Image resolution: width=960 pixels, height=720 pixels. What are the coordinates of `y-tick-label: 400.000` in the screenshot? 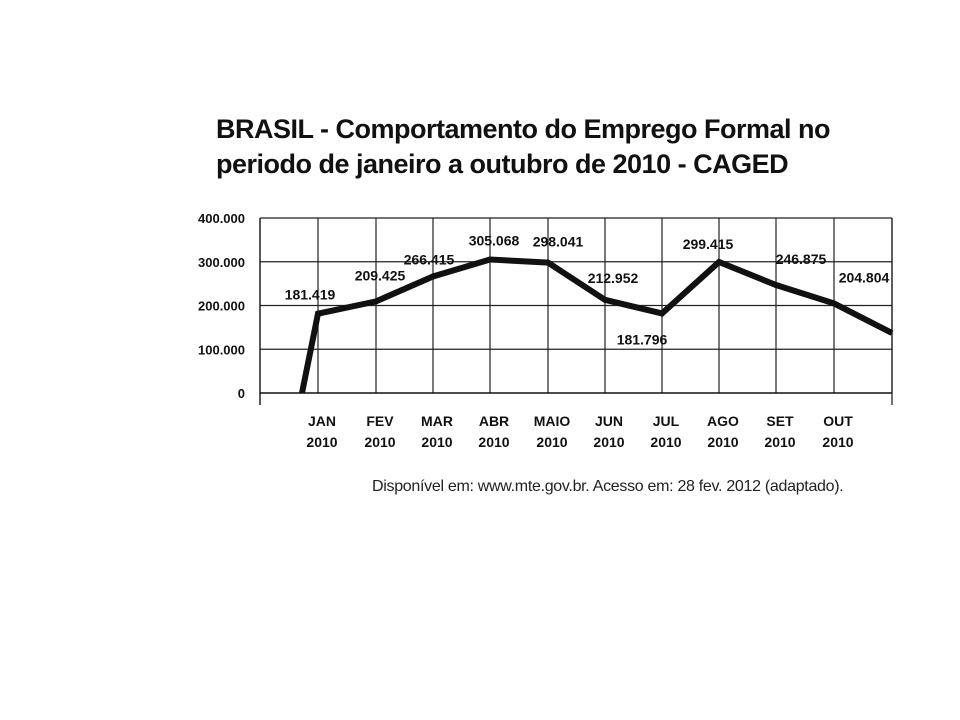 It's located at (221, 218).